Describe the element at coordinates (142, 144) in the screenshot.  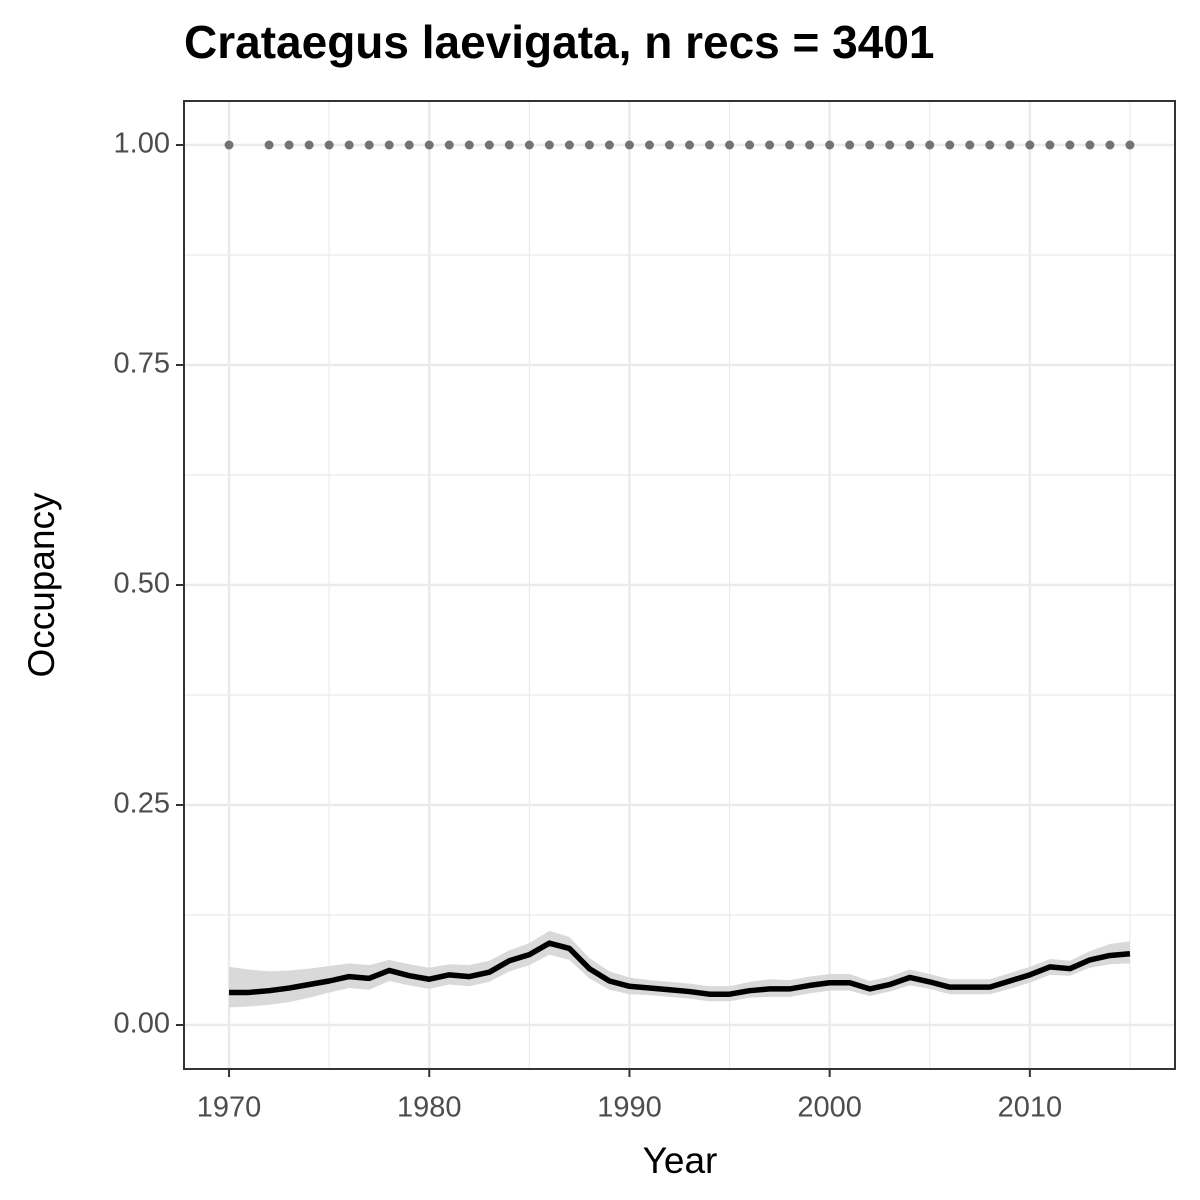
I see `y-tick-label: 1.00` at that location.